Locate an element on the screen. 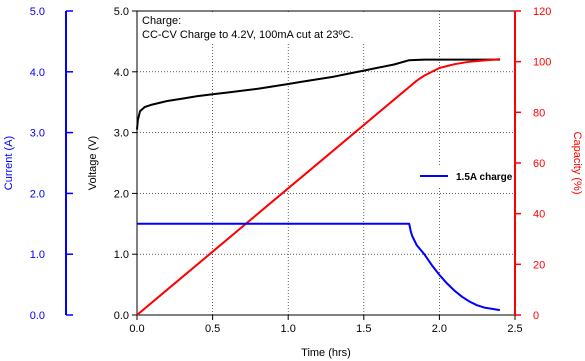  time-axis: 0.0 0.5 1.0 1.5 2.0 2.5 is located at coordinates (326, 325).